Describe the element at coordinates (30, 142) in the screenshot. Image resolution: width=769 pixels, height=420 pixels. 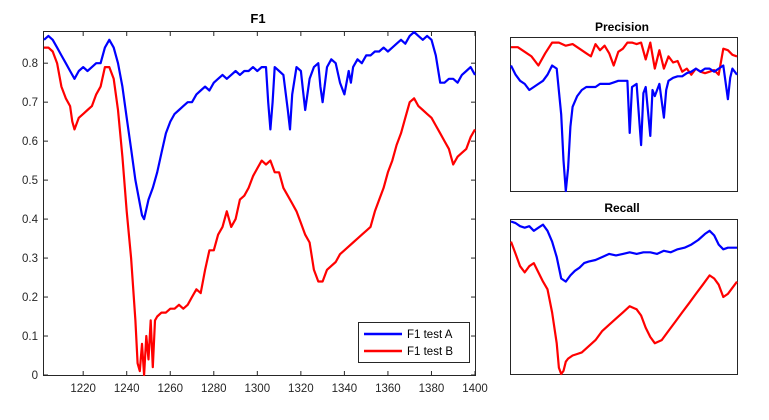
I see `y-tick-label: 0.6` at that location.